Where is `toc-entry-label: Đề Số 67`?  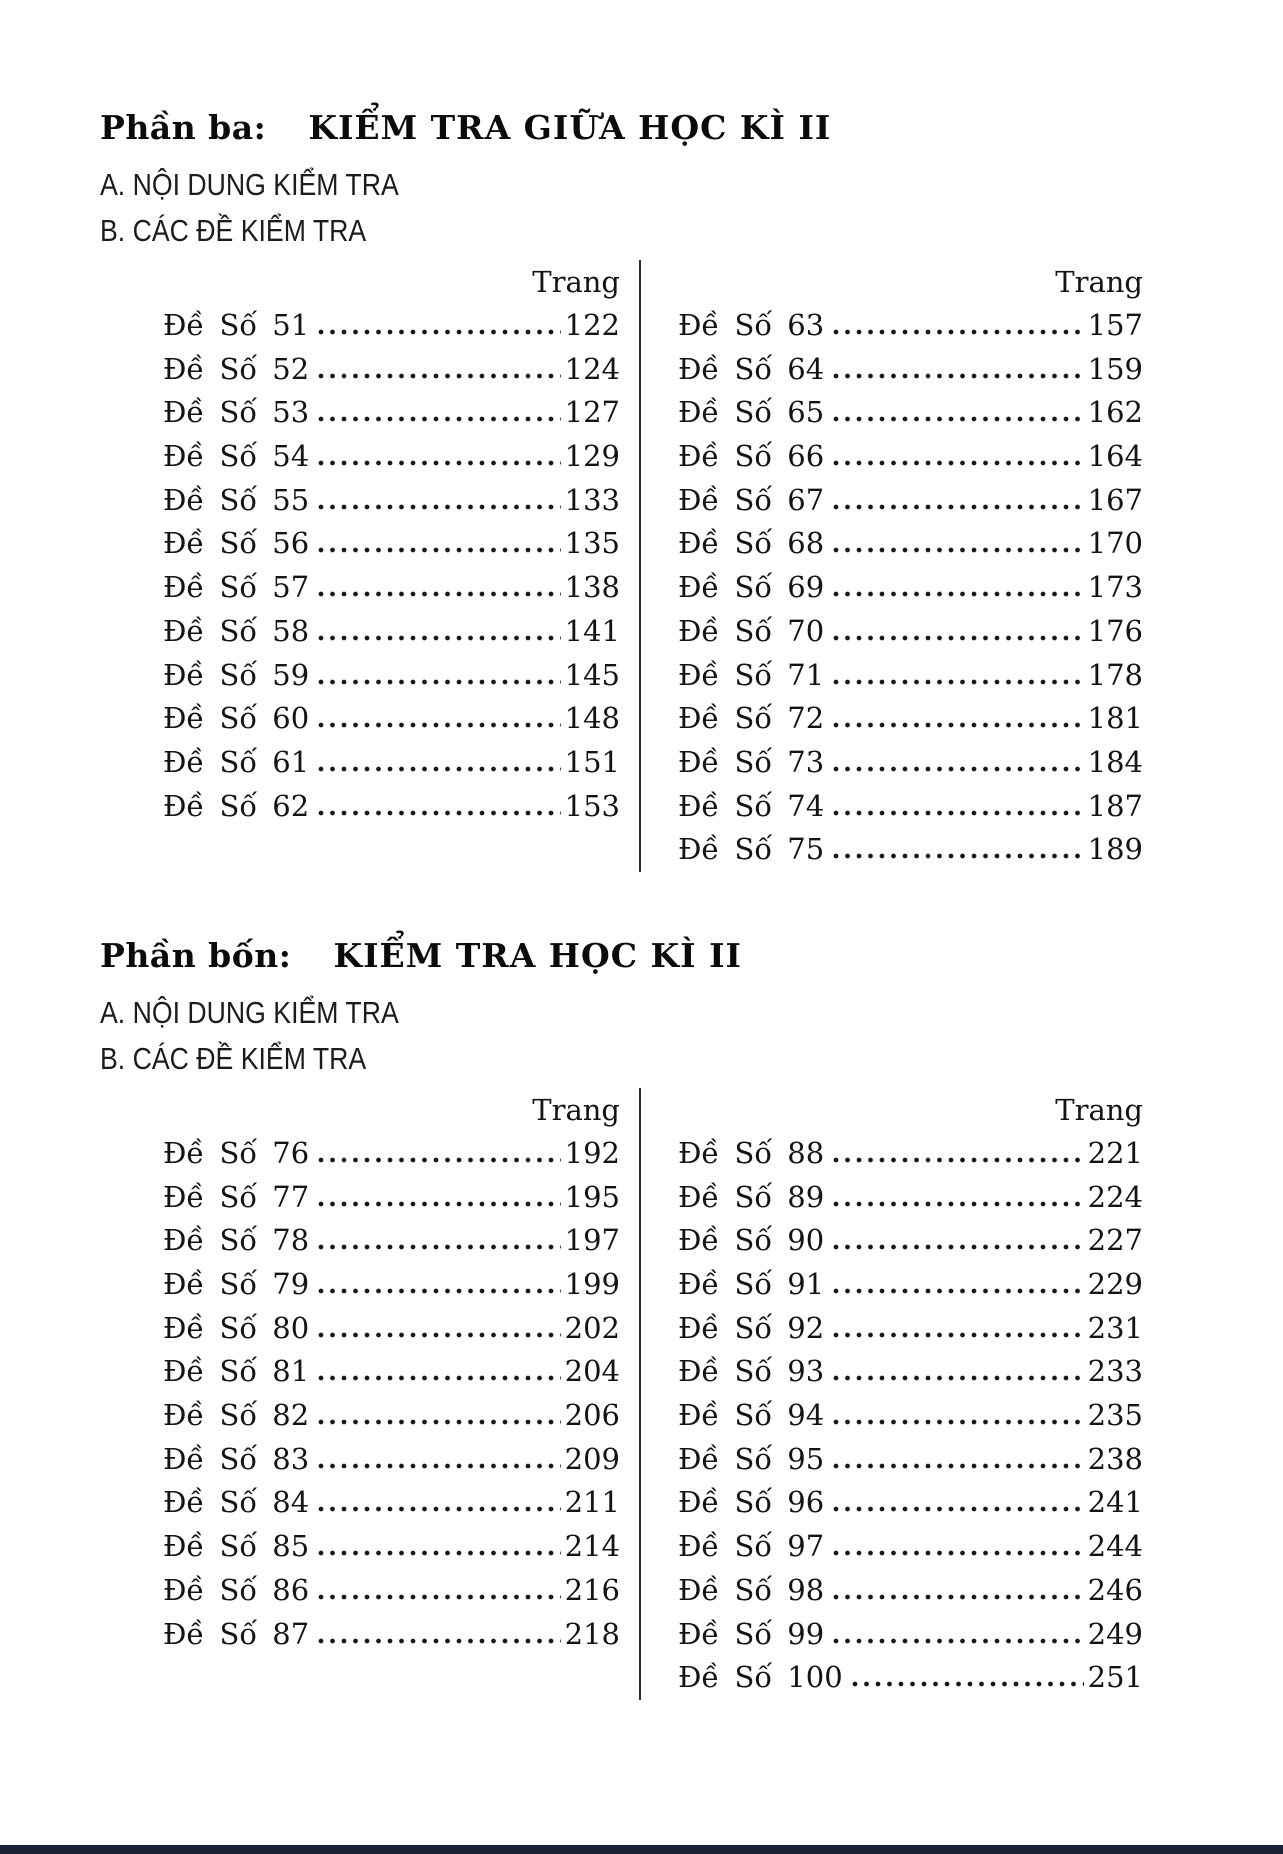 toc-entry-label: Đề Số 67 is located at coordinates (751, 499).